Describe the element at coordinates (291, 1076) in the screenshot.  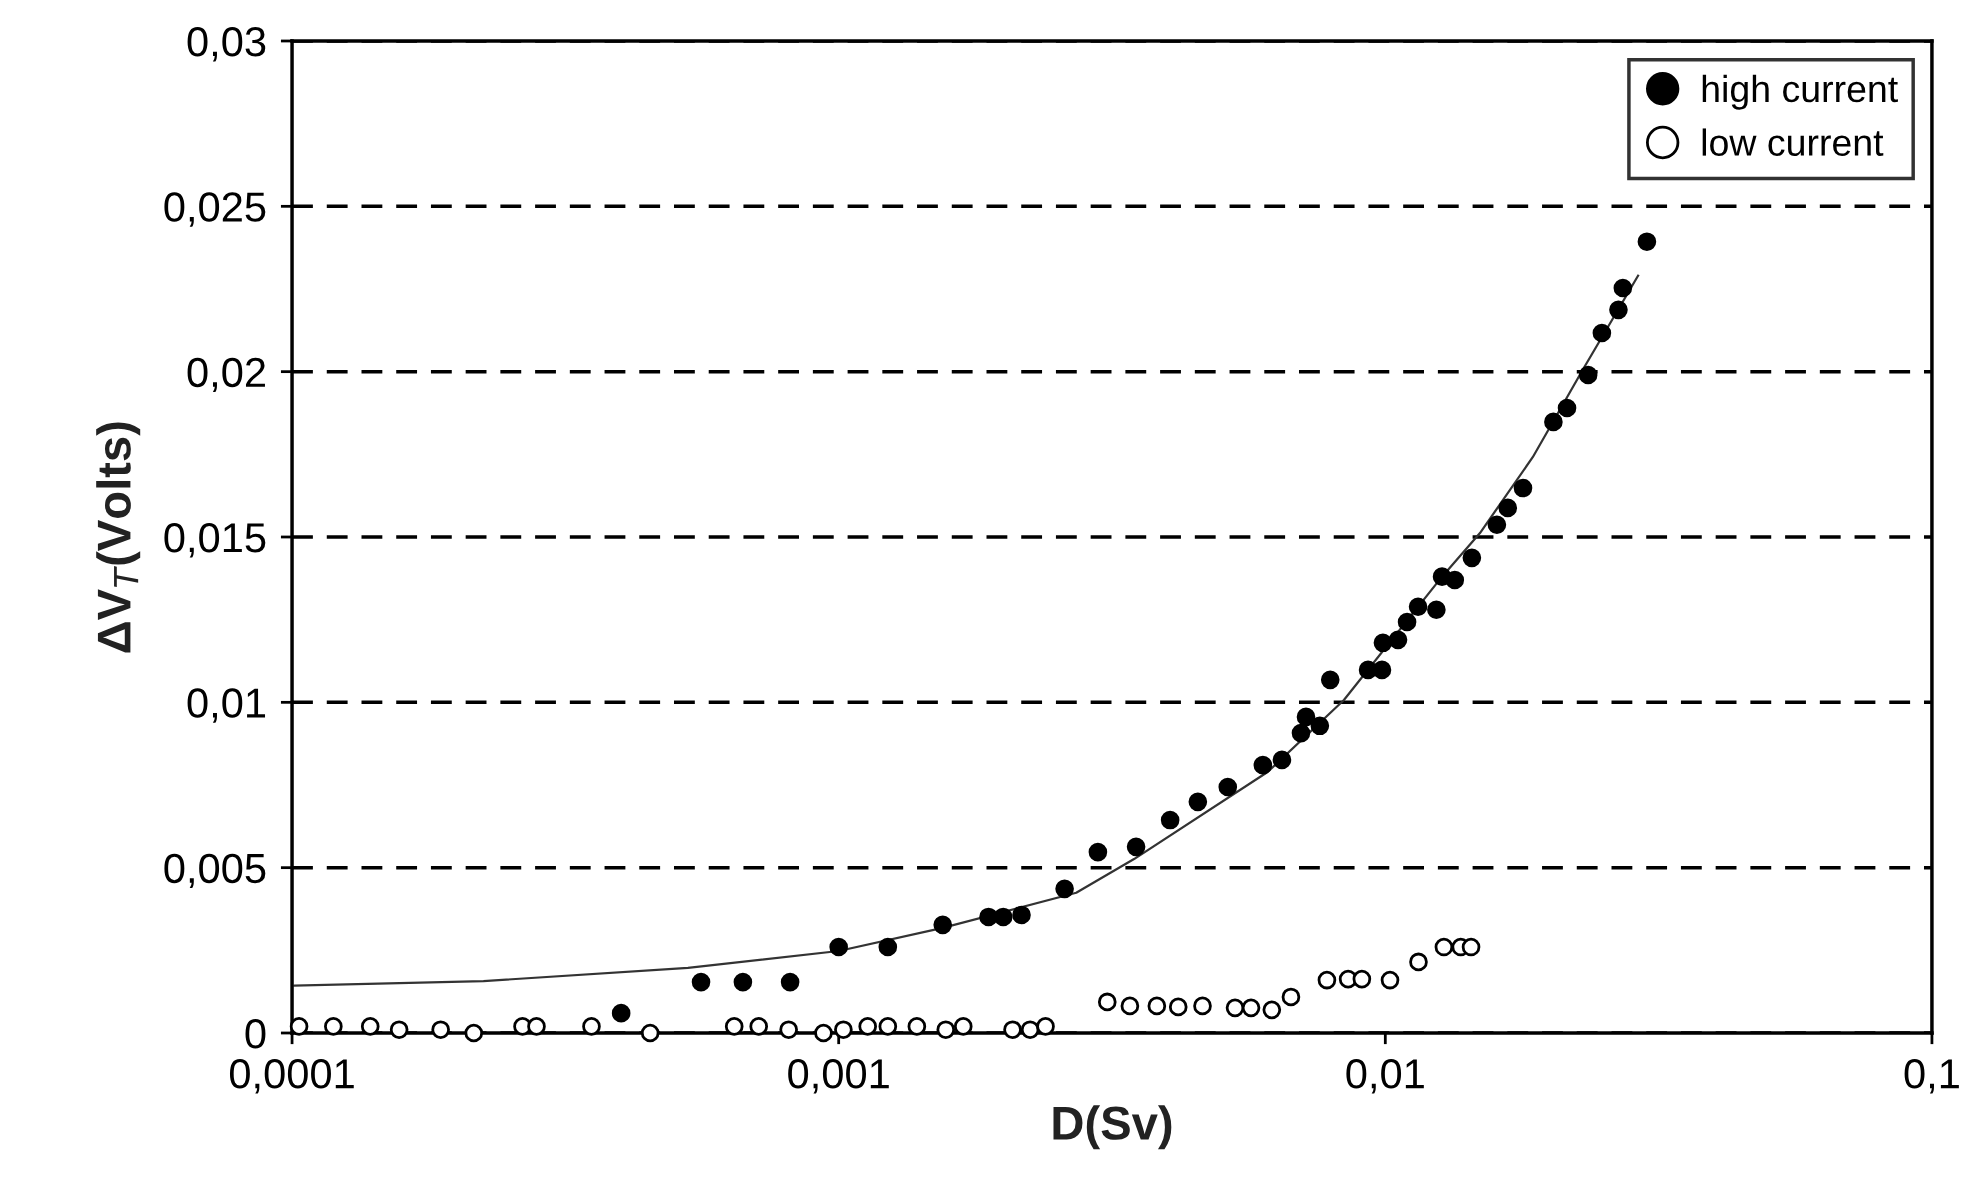
I see `x-tick-label: 0,0001` at that location.